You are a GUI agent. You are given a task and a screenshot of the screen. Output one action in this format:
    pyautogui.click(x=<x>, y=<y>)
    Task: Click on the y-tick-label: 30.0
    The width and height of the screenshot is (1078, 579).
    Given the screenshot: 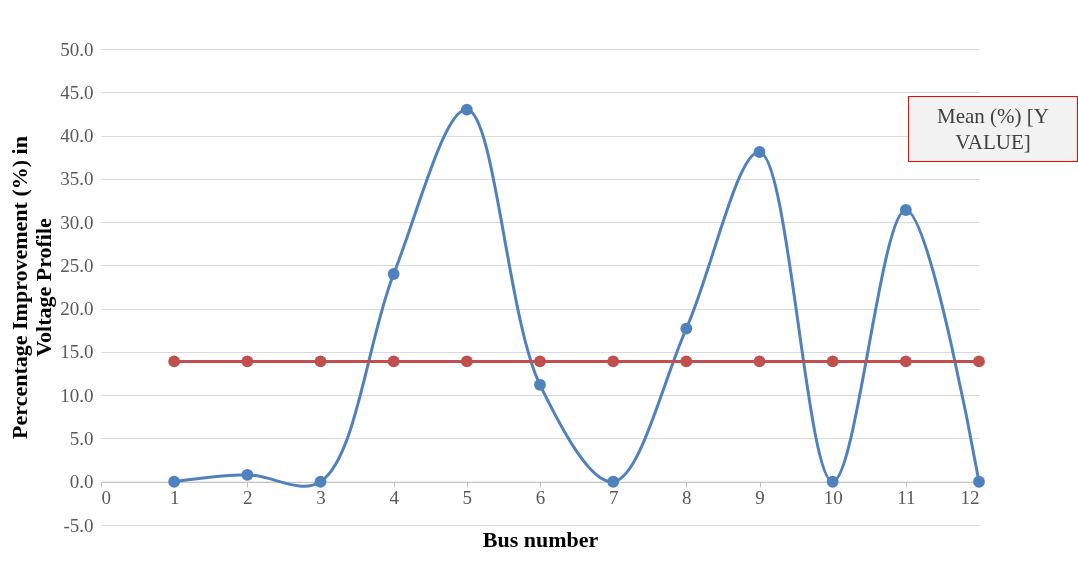 What is the action you would take?
    pyautogui.click(x=77, y=222)
    